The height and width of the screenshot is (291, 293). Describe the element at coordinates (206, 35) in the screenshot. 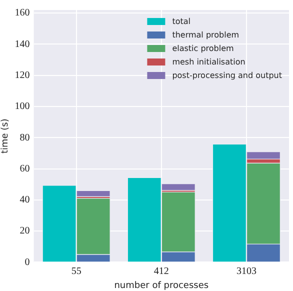

I see `legend-label: thermal problem` at that location.